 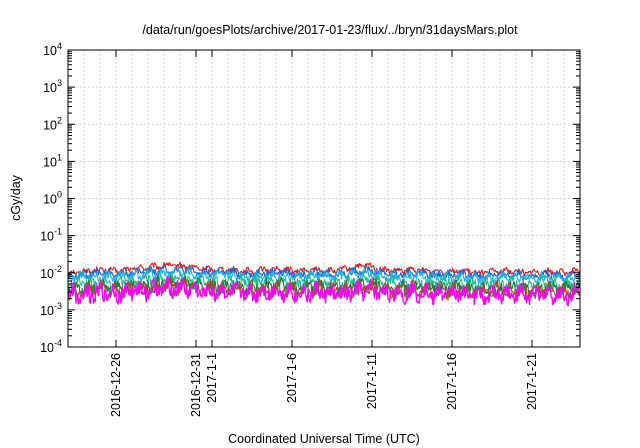 I want to click on x-axis-label: Coordinated Universal Time (UTC), so click(x=324, y=439).